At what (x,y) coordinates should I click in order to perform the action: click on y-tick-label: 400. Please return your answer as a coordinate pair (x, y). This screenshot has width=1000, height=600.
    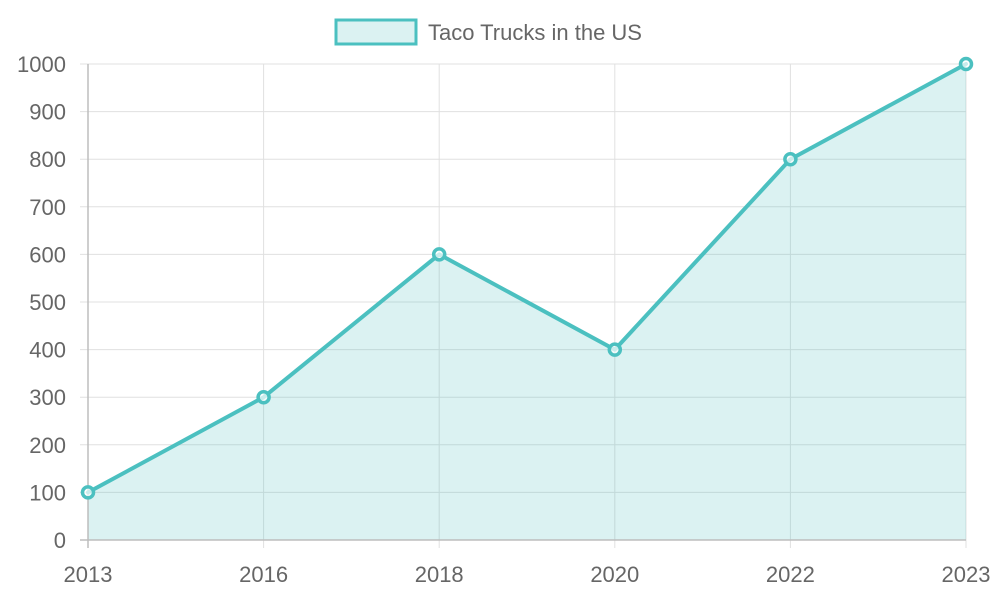
    Looking at the image, I should click on (47, 350).